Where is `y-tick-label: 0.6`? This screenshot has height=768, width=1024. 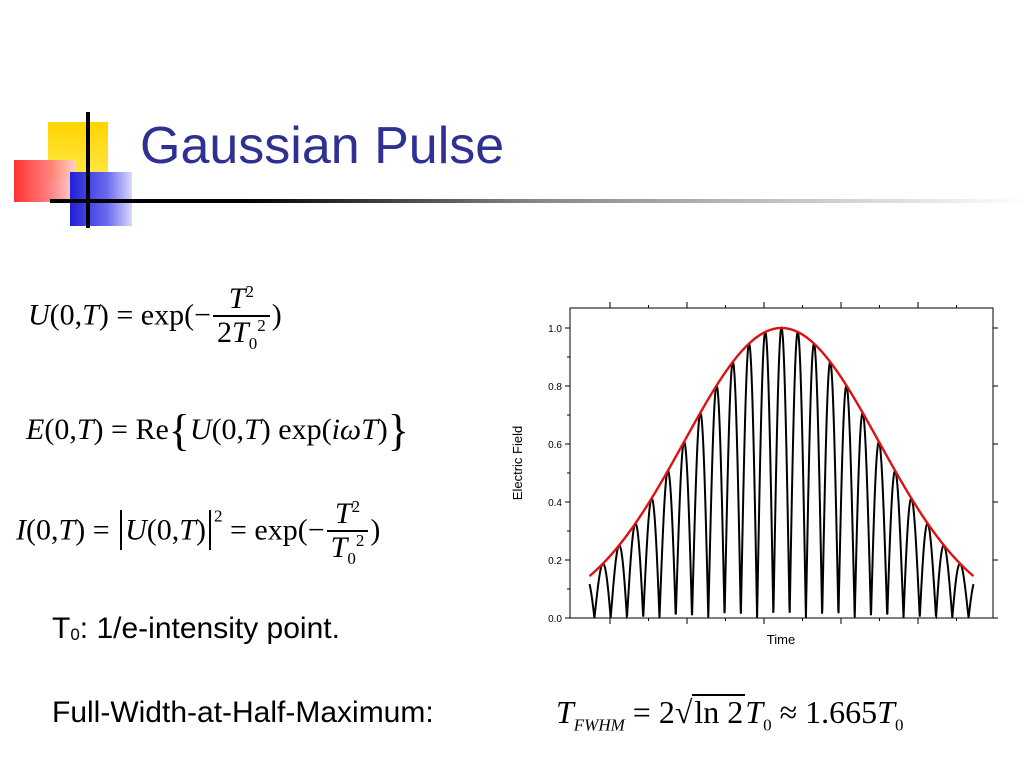
y-tick-label: 0.6 is located at coordinates (555, 445).